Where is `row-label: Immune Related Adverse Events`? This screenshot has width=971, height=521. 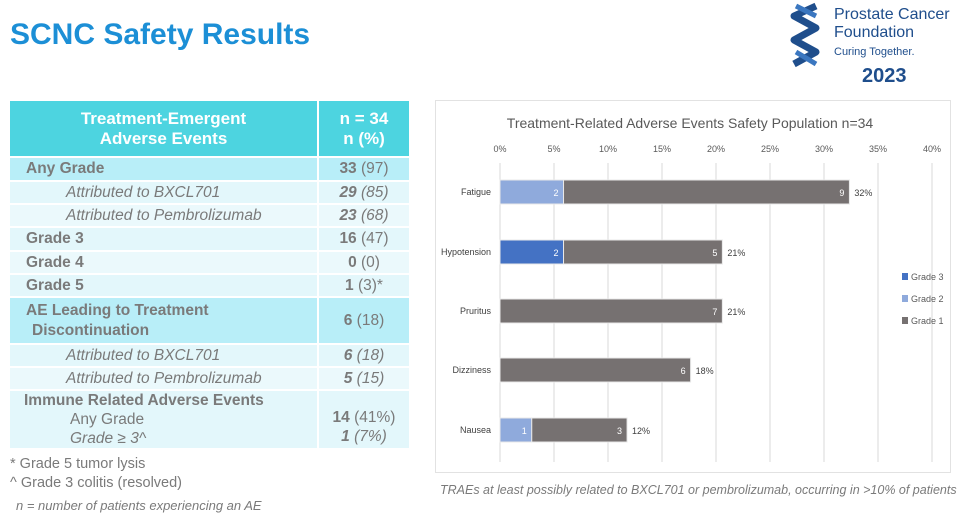
row-label: Immune Related Adverse Events is located at coordinates (144, 400).